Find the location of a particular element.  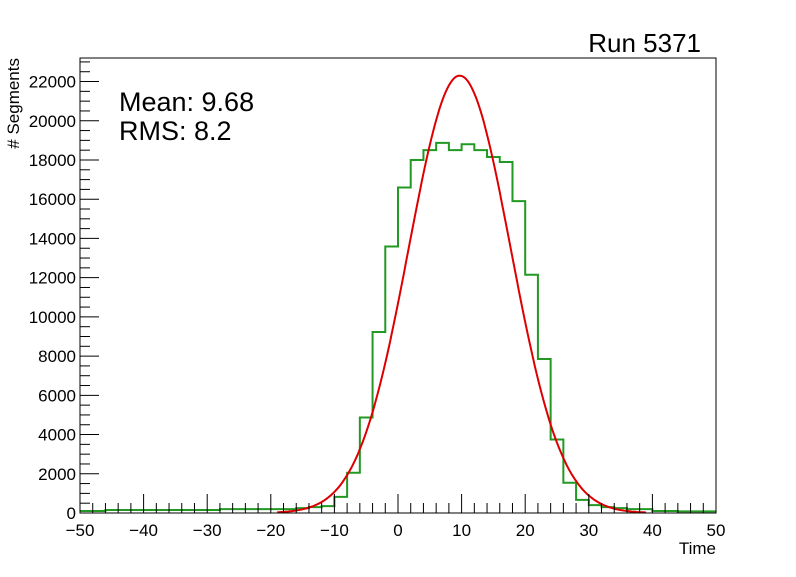

x-tick-label: 30 is located at coordinates (588, 530).